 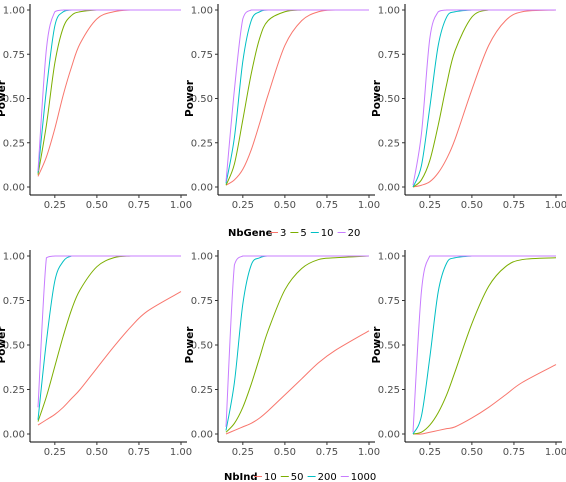 I want to click on legend-label-1000: 1000, so click(x=363, y=477).